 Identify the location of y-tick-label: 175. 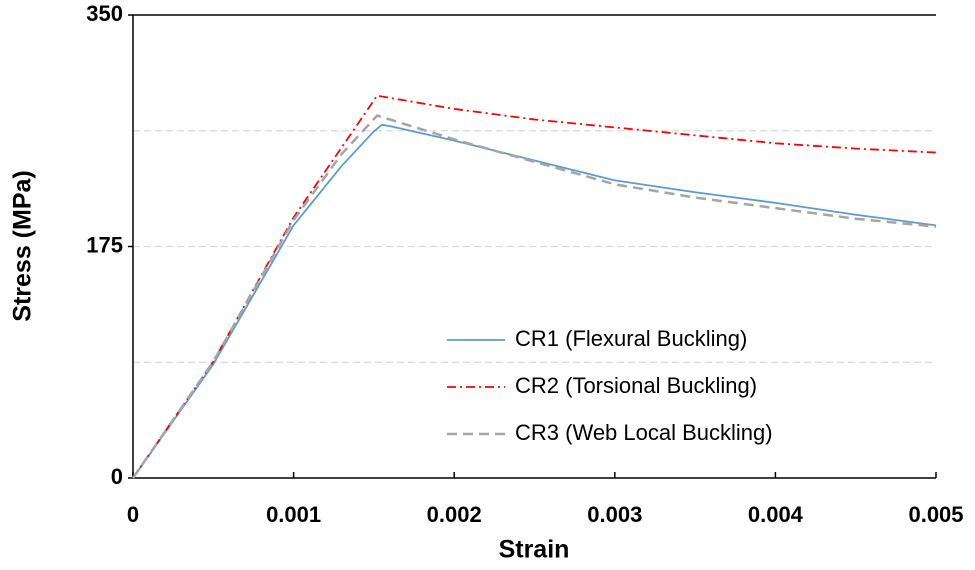
(104, 244).